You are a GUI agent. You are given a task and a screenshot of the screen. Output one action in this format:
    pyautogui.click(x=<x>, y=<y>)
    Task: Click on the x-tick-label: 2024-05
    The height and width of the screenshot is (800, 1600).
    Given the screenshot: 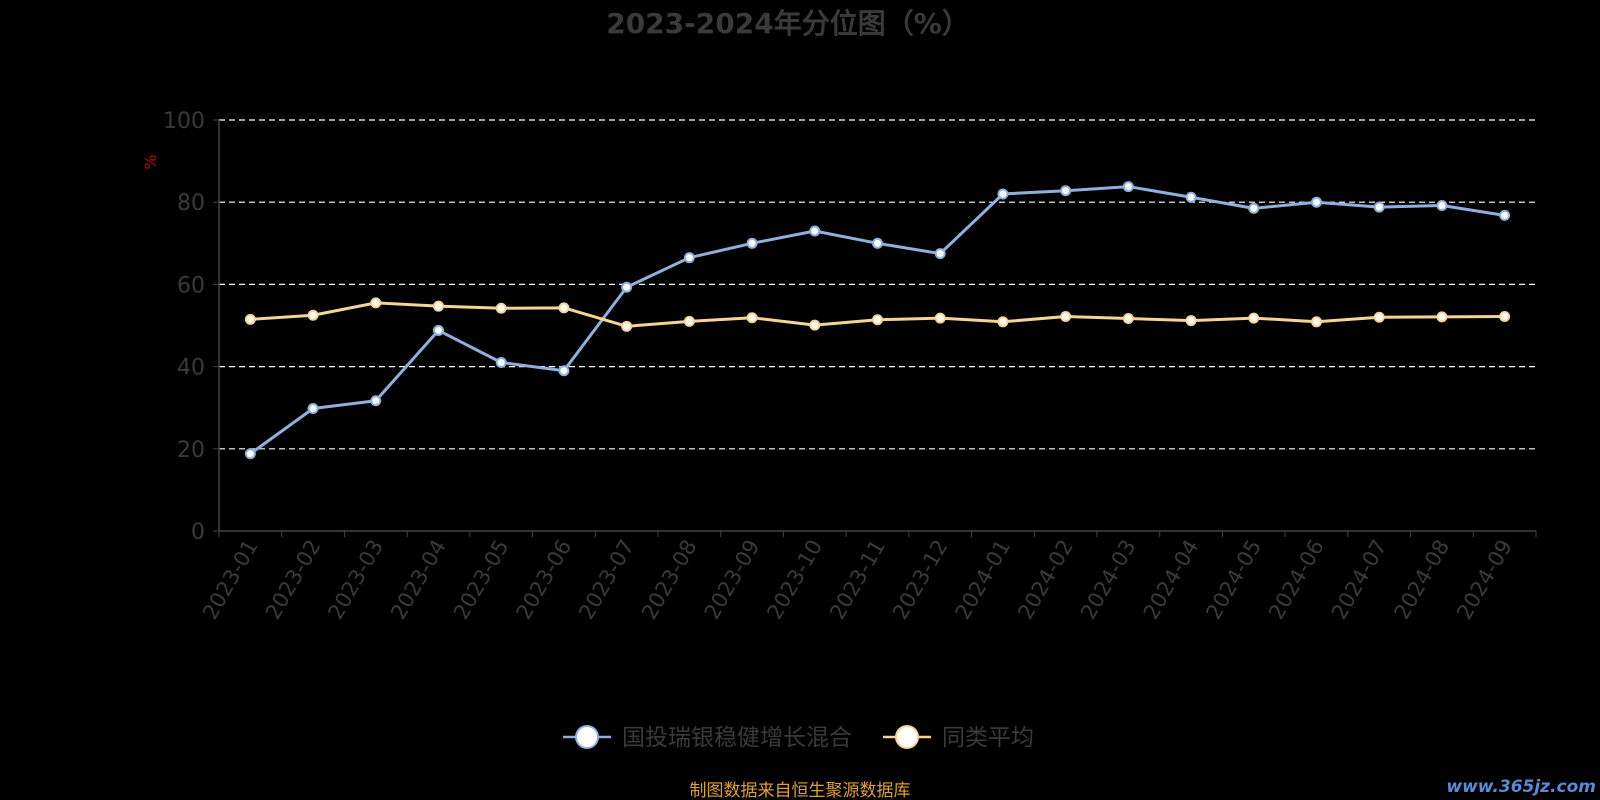 What is the action you would take?
    pyautogui.click(x=1233, y=580)
    